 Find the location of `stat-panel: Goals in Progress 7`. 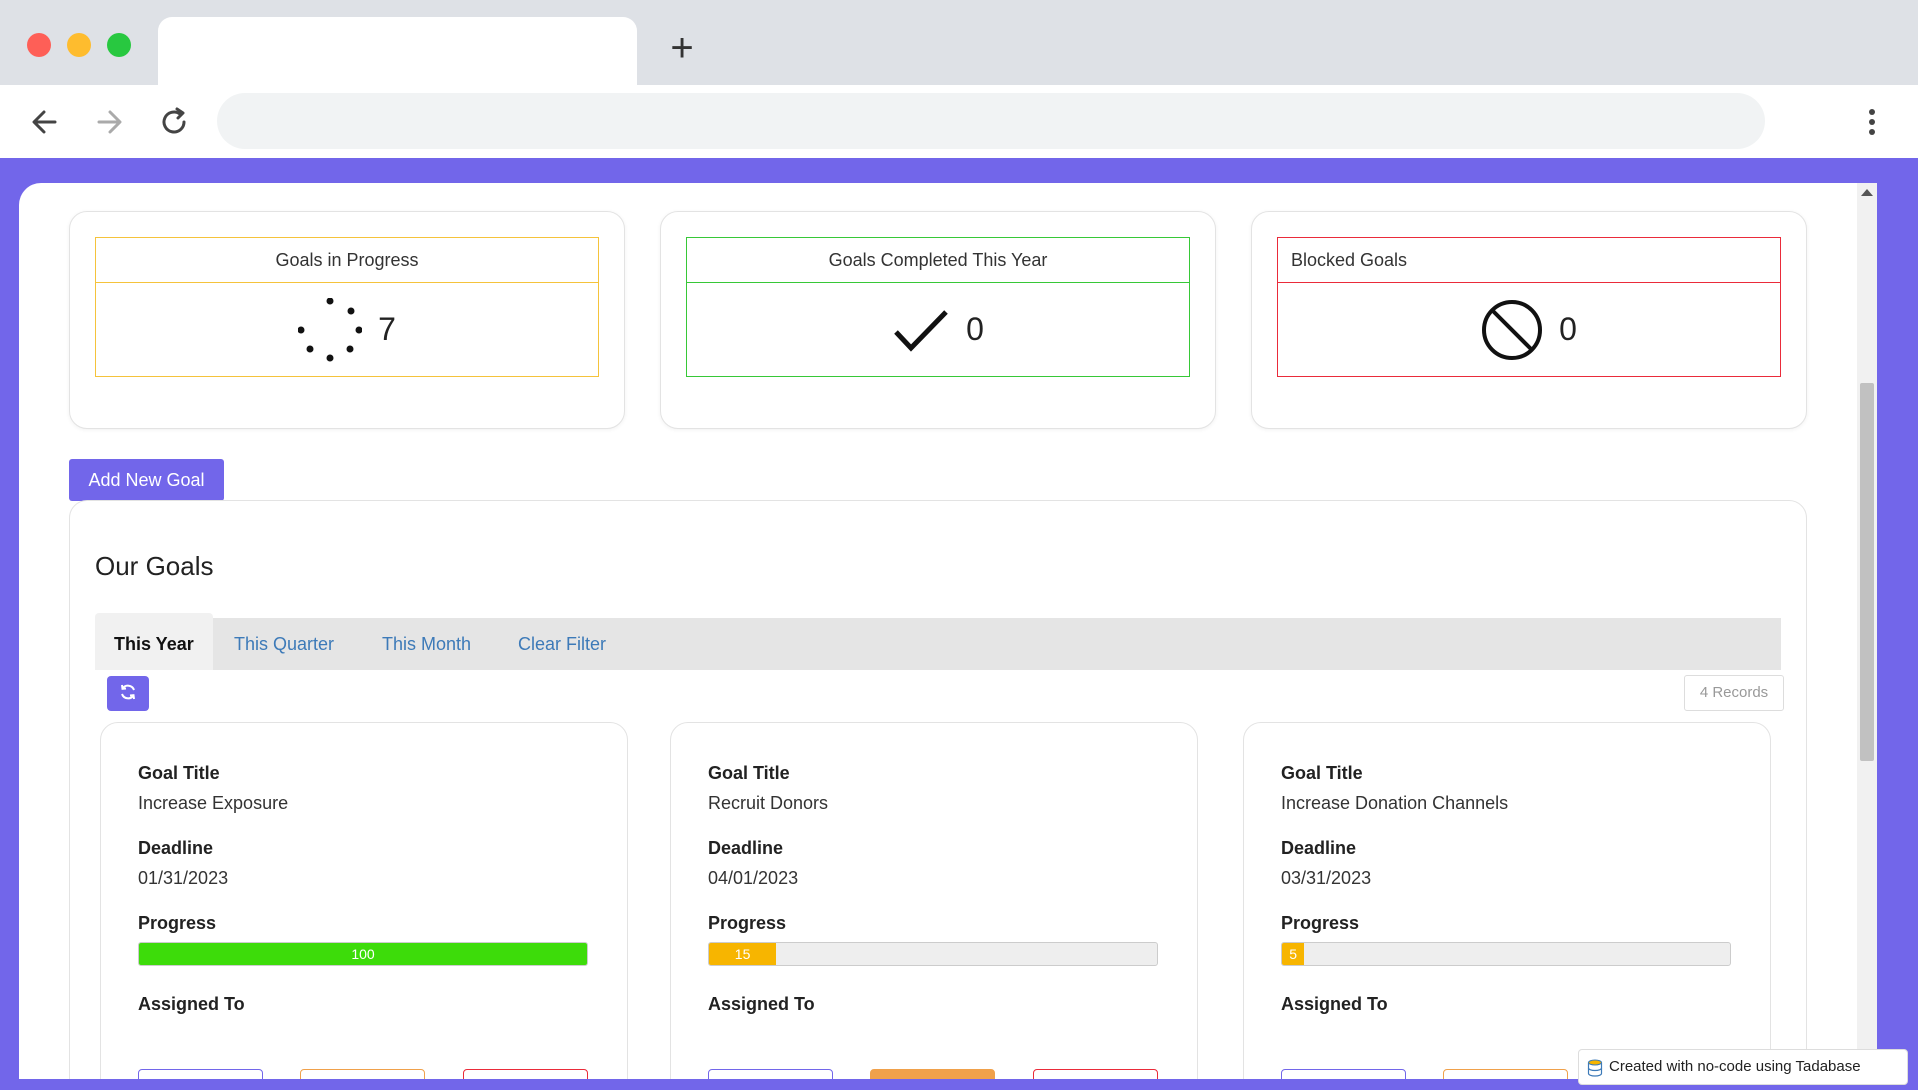

stat-panel: Goals in Progress 7 is located at coordinates (347, 307).